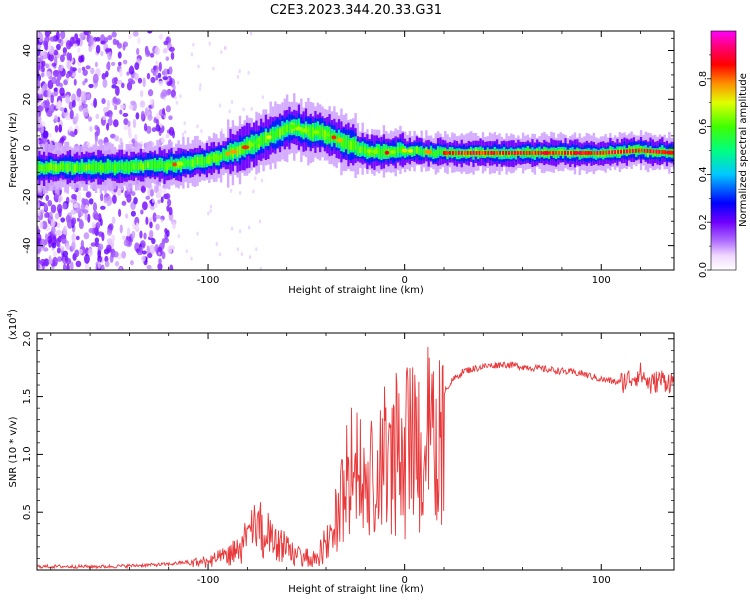 The image size is (750, 600). I want to click on snr-multiplier-base: (x10, so click(13, 328).